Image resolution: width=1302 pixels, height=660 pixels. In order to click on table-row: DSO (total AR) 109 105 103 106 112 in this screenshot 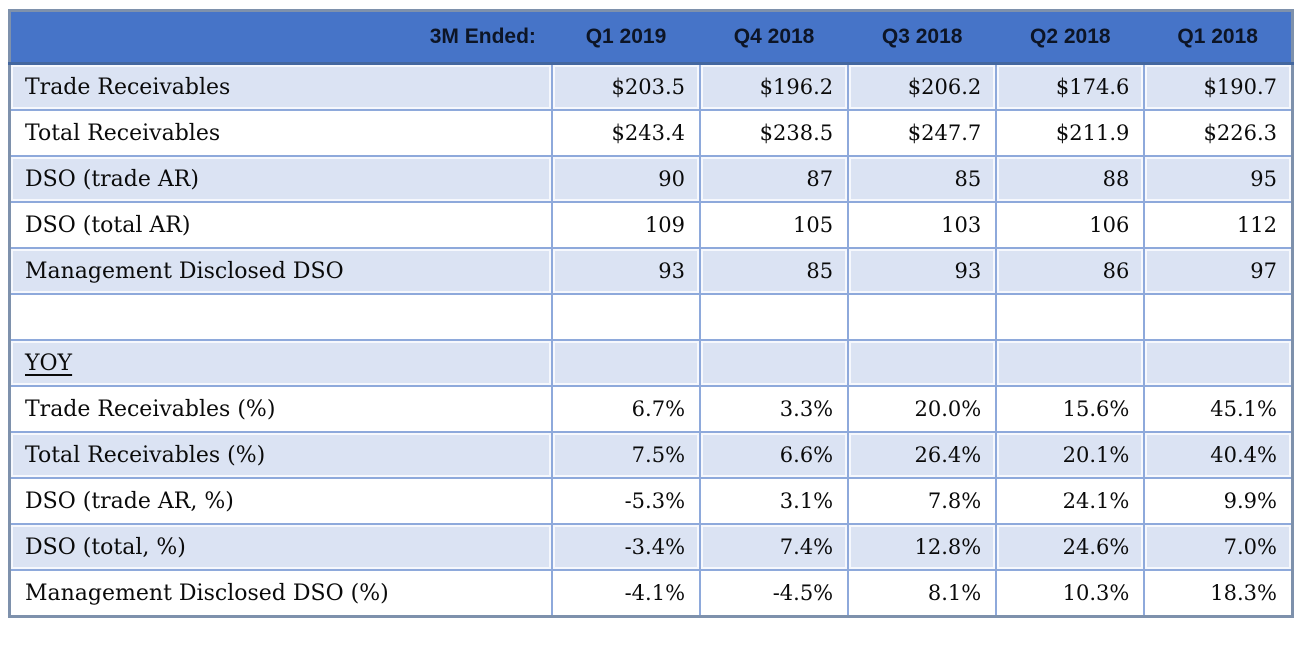, I will do `click(651, 225)`.